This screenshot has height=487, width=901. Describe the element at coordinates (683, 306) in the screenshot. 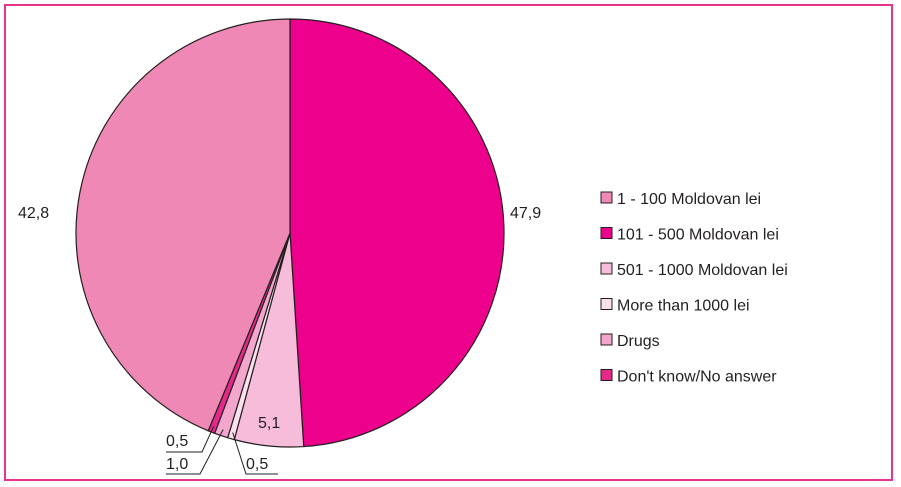

I see `legend-label-3: More than 1000 lei` at that location.